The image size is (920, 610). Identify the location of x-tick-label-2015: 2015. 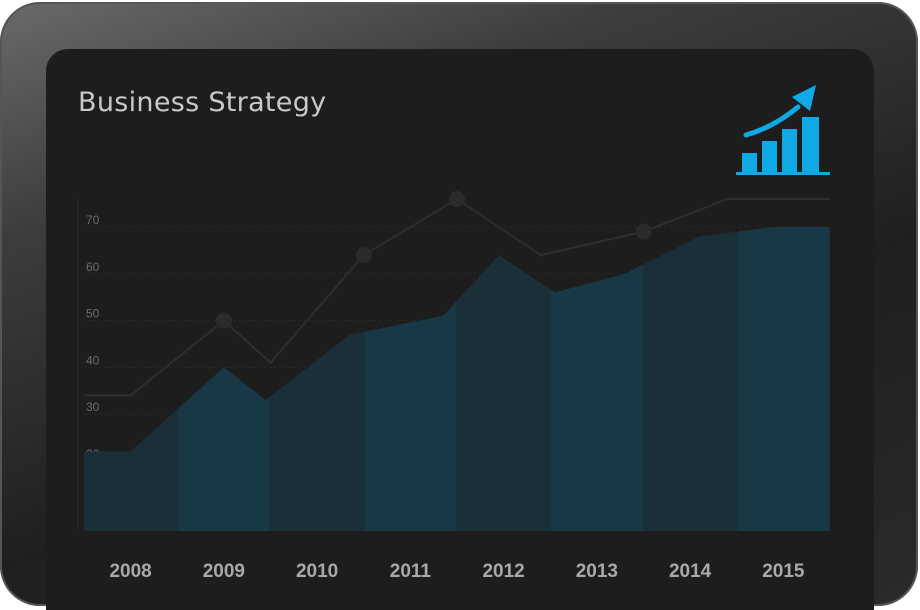
(783, 571).